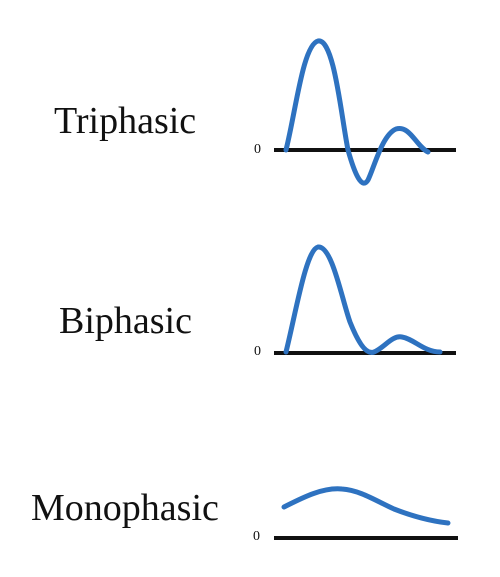 The image size is (500, 577). What do you see at coordinates (125, 321) in the screenshot?
I see `biphasic-label: Biphasic` at bounding box center [125, 321].